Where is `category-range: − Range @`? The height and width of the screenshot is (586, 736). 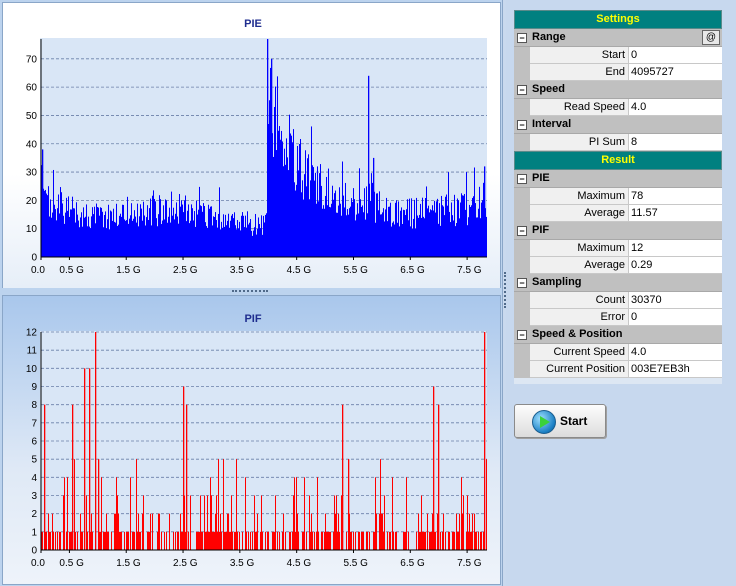 category-range: − Range @ is located at coordinates (618, 38).